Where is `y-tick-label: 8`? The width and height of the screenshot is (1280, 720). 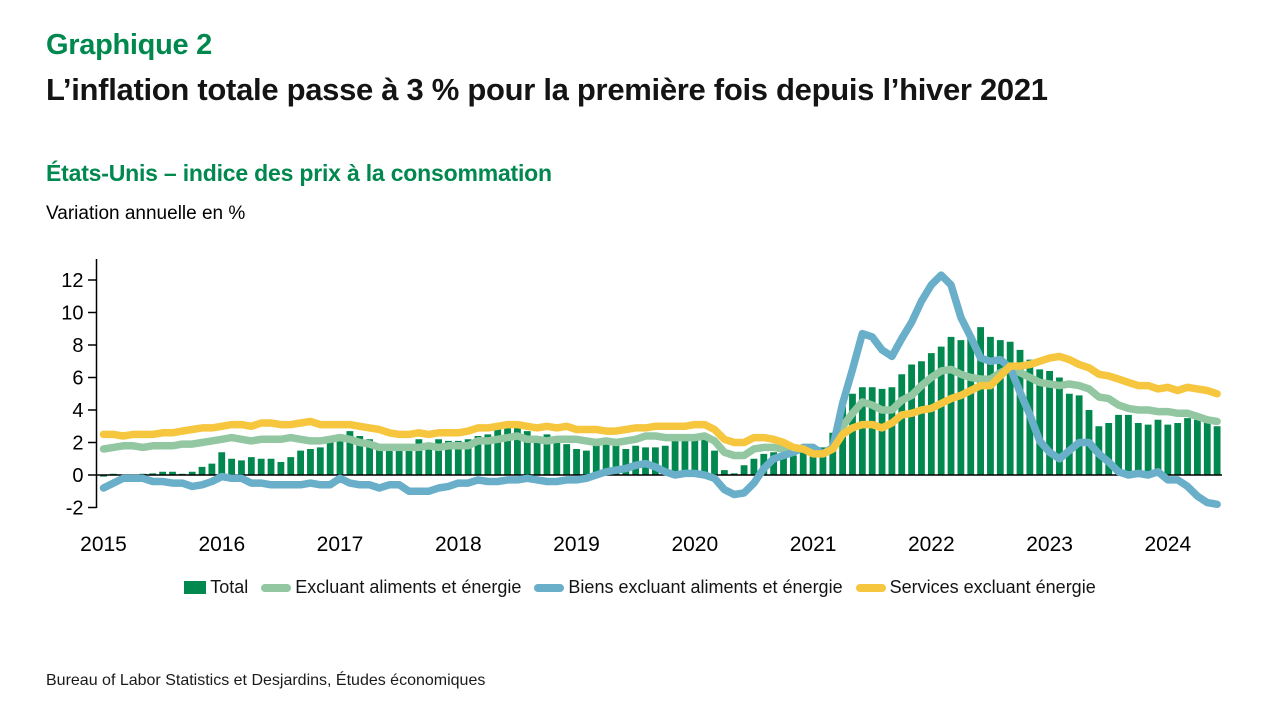
y-tick-label: 8 is located at coordinates (77, 346).